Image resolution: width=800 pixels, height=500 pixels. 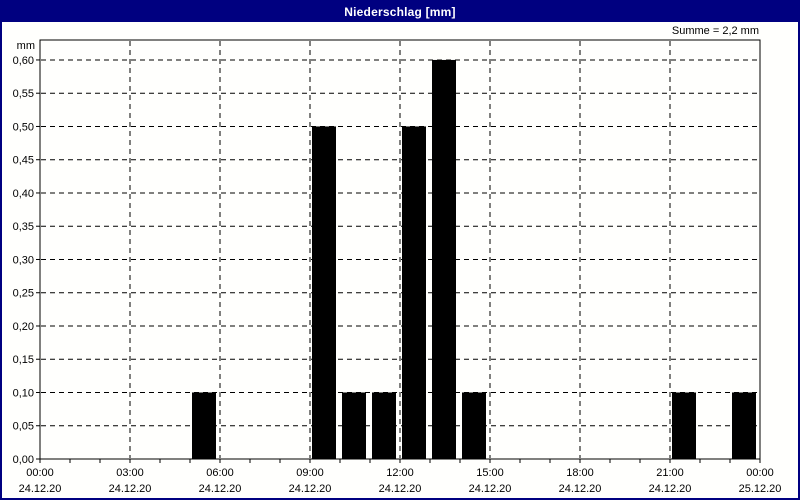 I want to click on y-tick-label: 0,10, so click(x=23, y=393).